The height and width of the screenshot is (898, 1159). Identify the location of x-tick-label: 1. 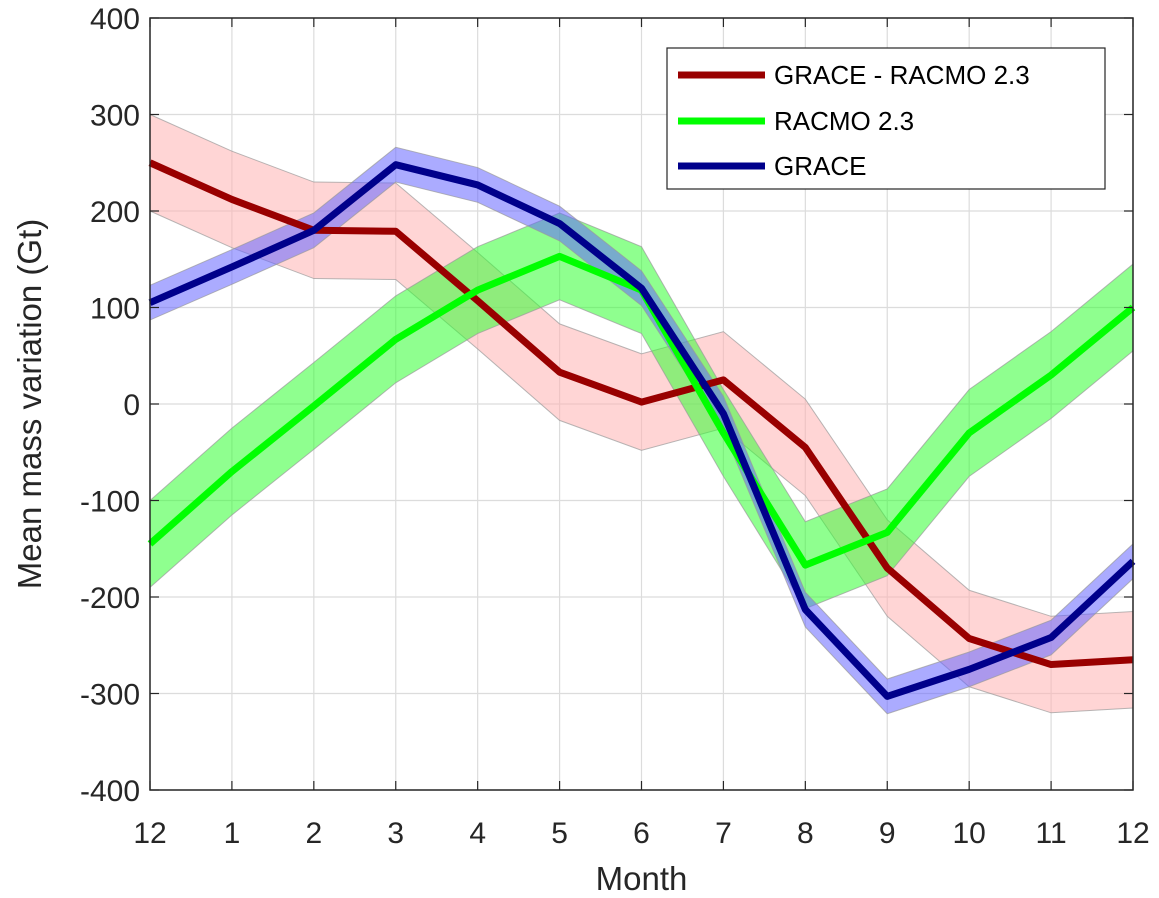
(232, 833).